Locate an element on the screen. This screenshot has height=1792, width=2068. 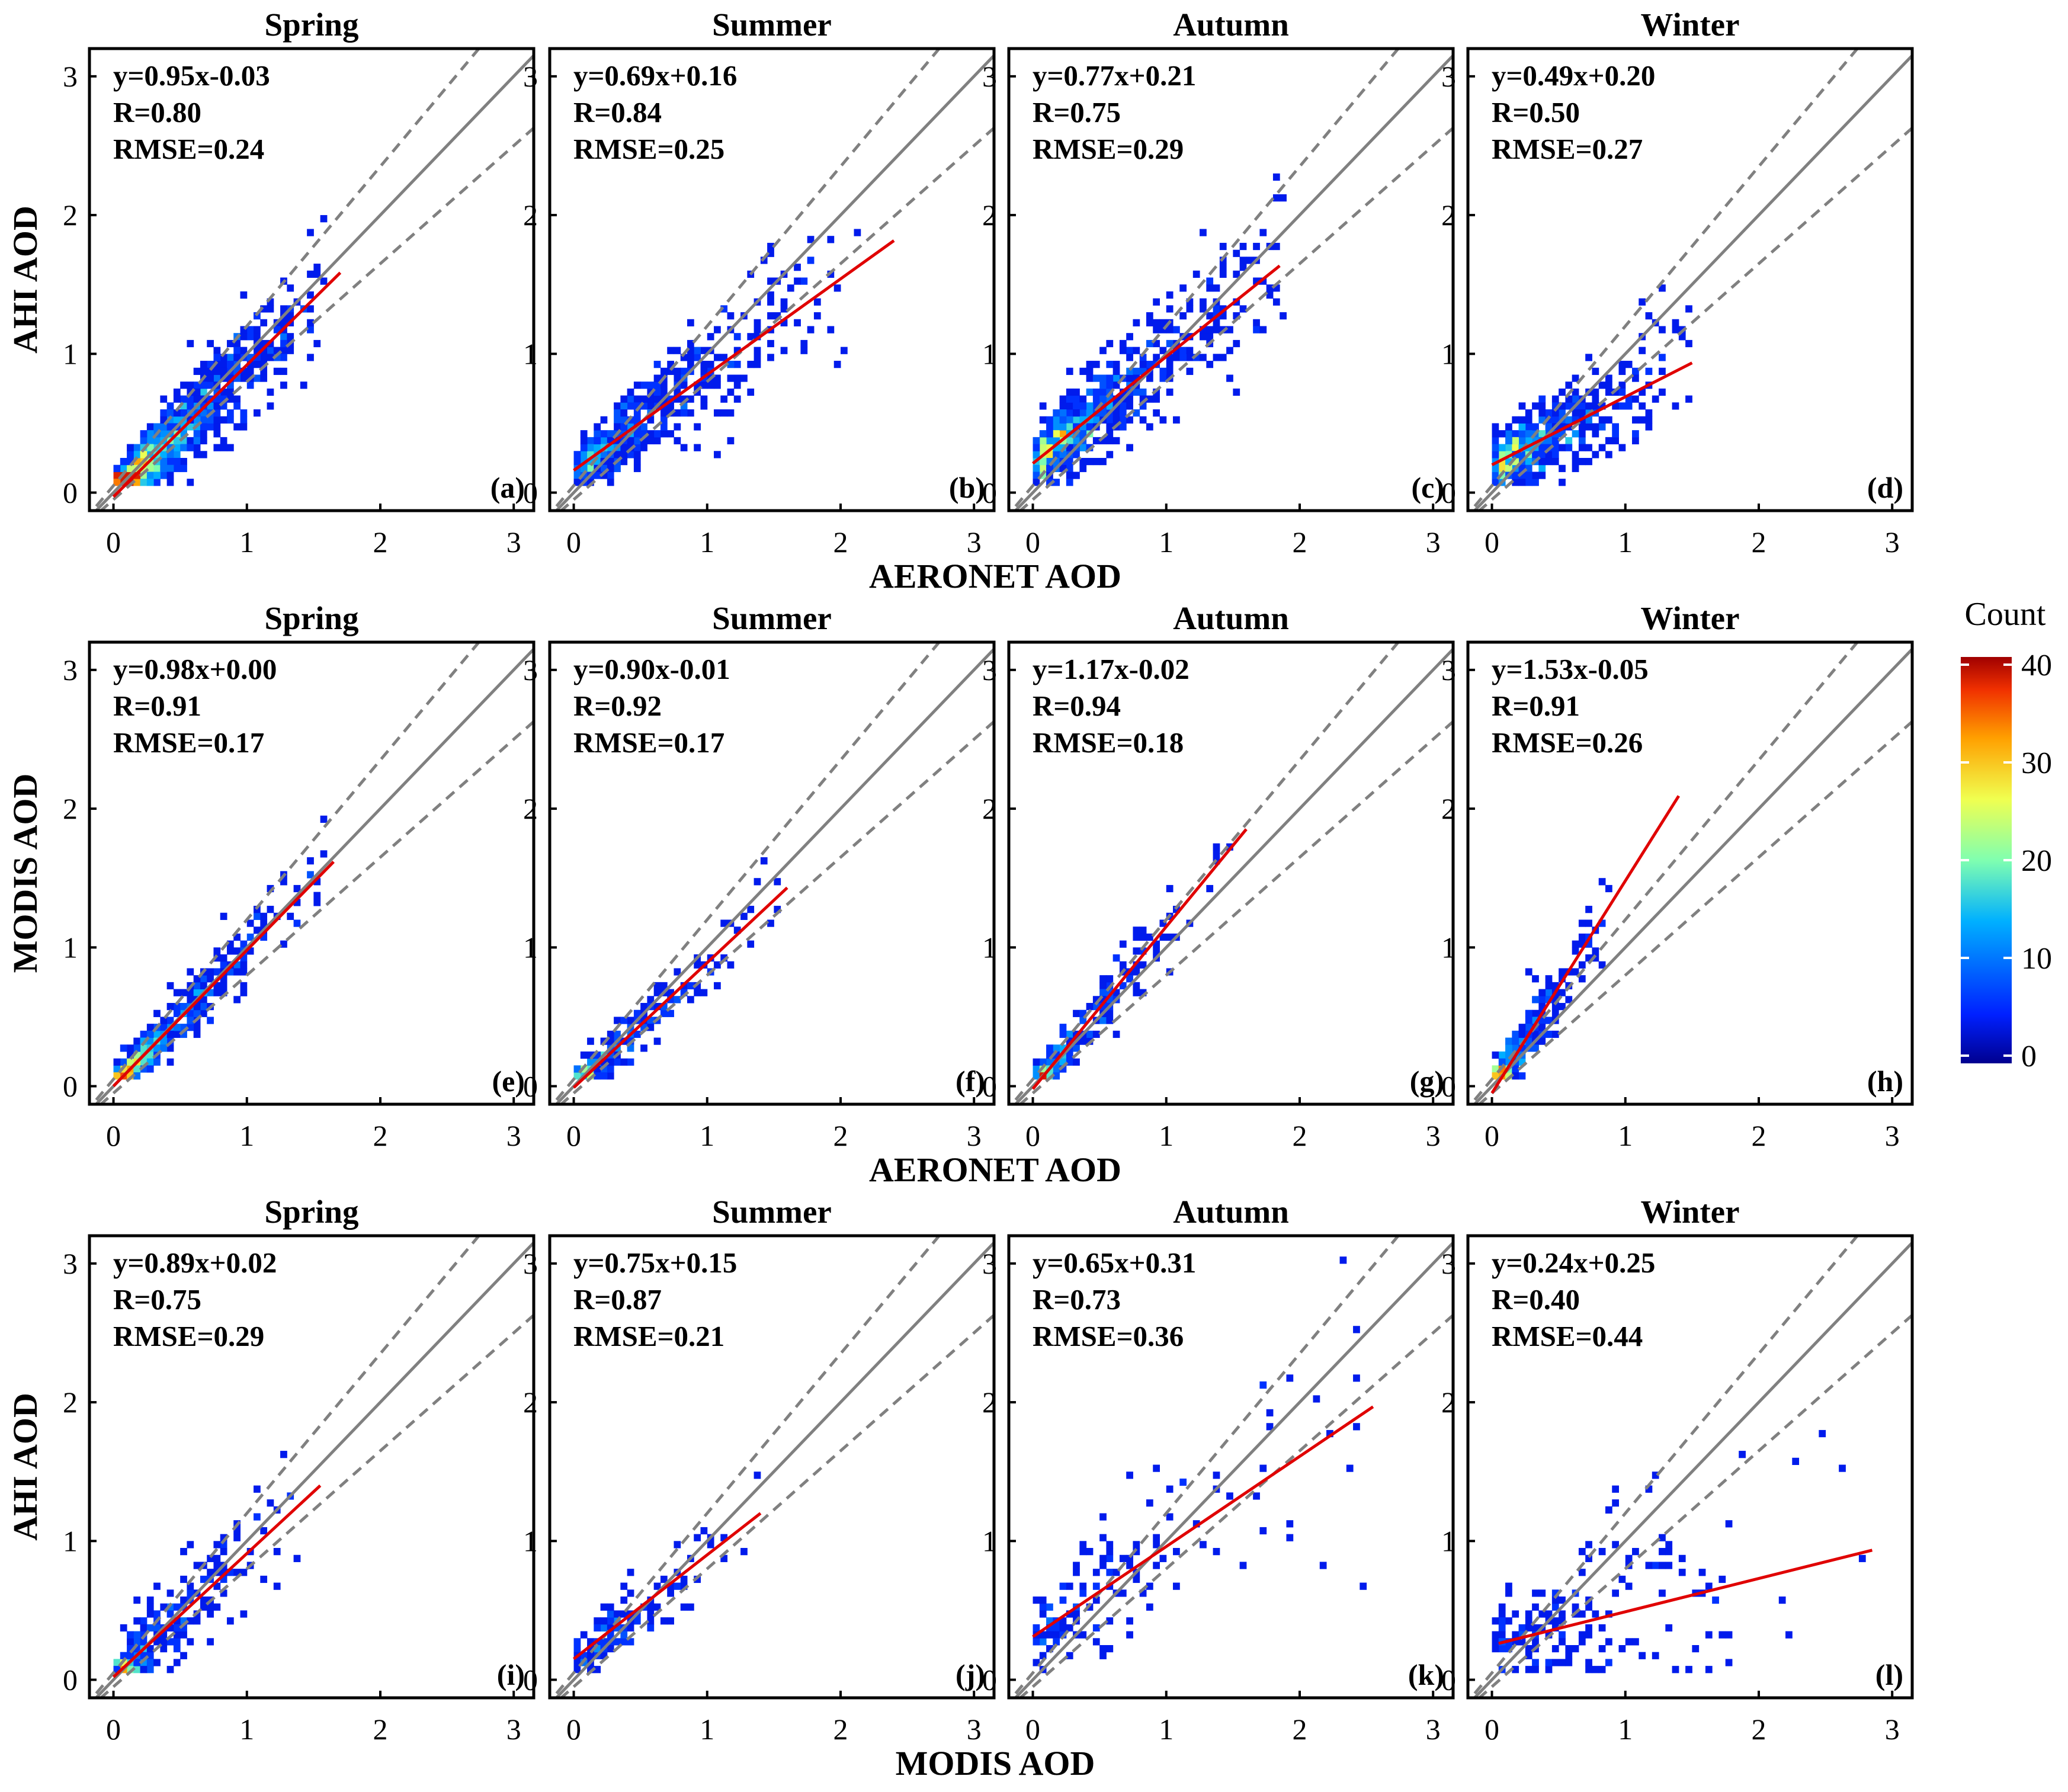
panel-frame is located at coordinates (312, 280).